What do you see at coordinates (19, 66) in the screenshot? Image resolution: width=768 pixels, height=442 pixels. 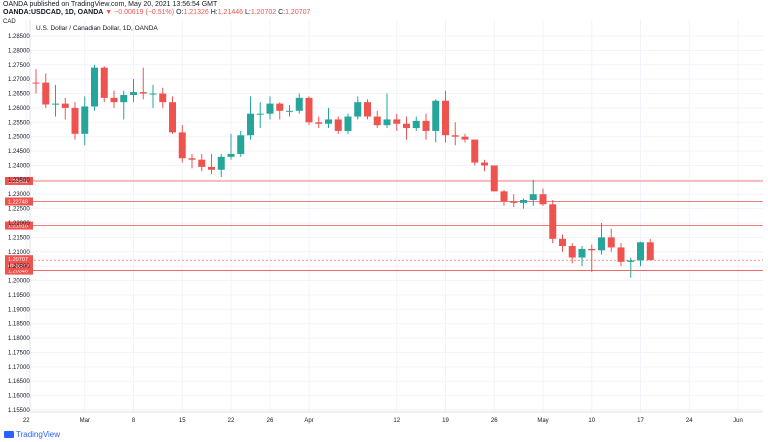 I see `y-tick-label: 1.27500` at bounding box center [19, 66].